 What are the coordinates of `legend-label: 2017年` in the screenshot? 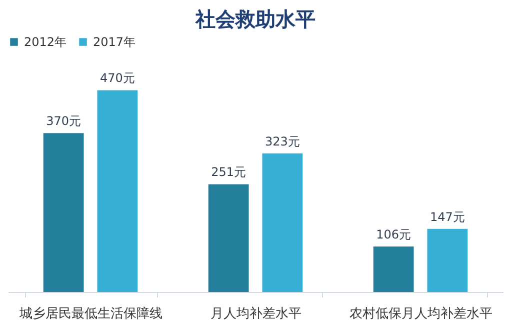 It's located at (114, 42).